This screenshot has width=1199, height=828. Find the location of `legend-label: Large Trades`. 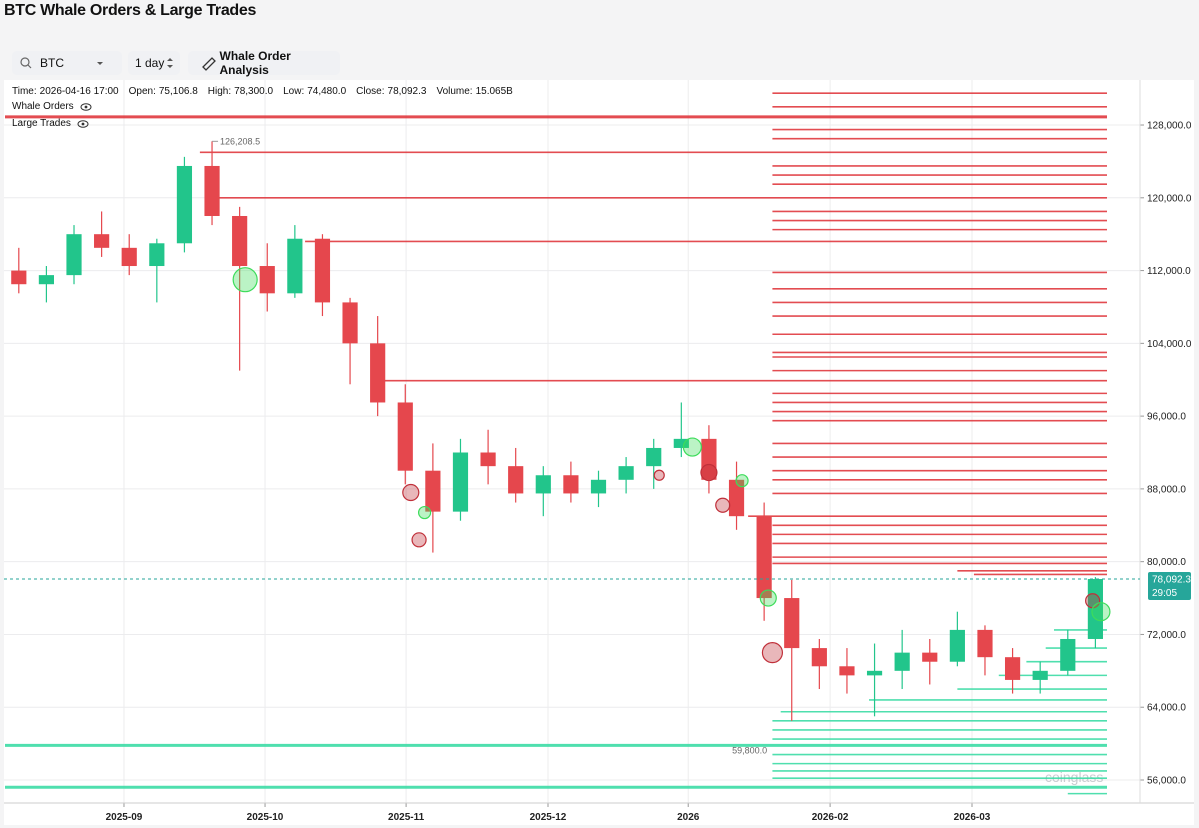

legend-label: Large Trades is located at coordinates (41, 123).